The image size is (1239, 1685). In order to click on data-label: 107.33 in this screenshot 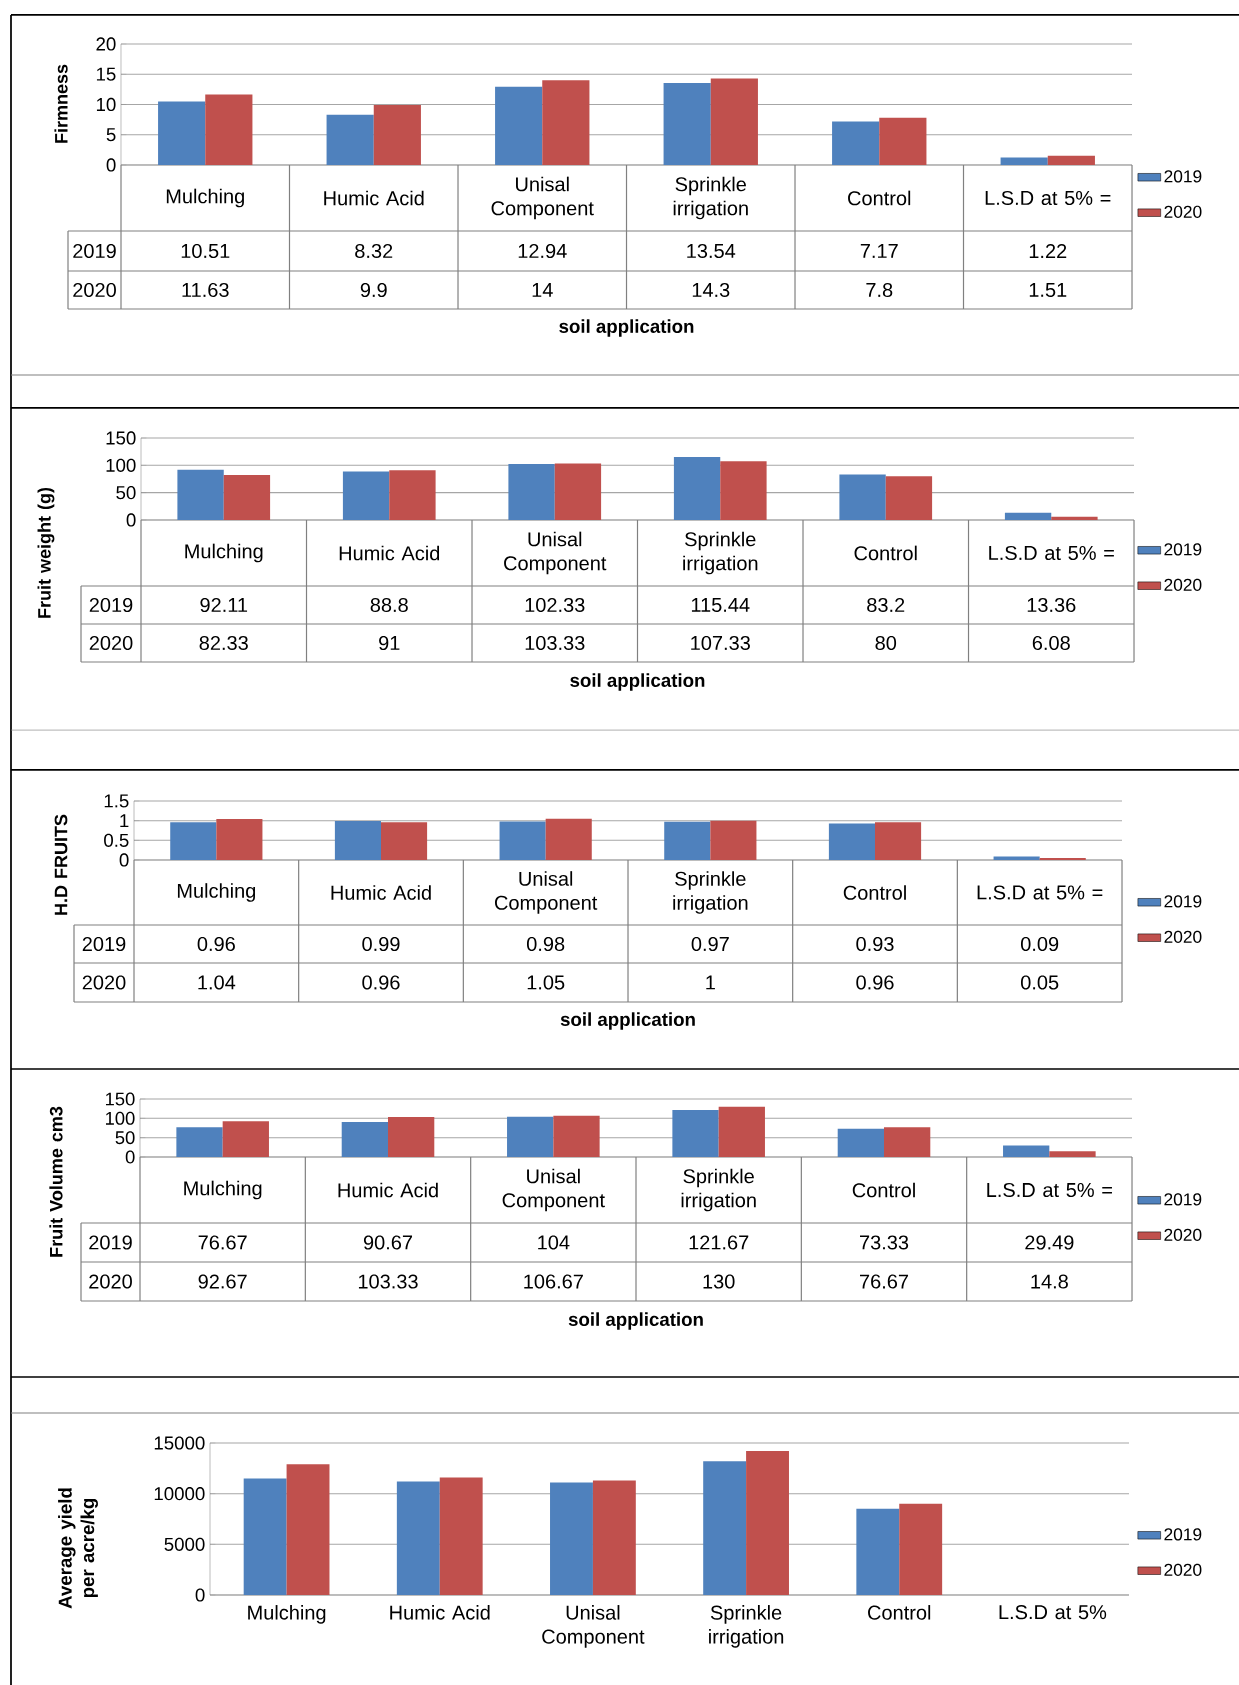, I will do `click(720, 643)`.